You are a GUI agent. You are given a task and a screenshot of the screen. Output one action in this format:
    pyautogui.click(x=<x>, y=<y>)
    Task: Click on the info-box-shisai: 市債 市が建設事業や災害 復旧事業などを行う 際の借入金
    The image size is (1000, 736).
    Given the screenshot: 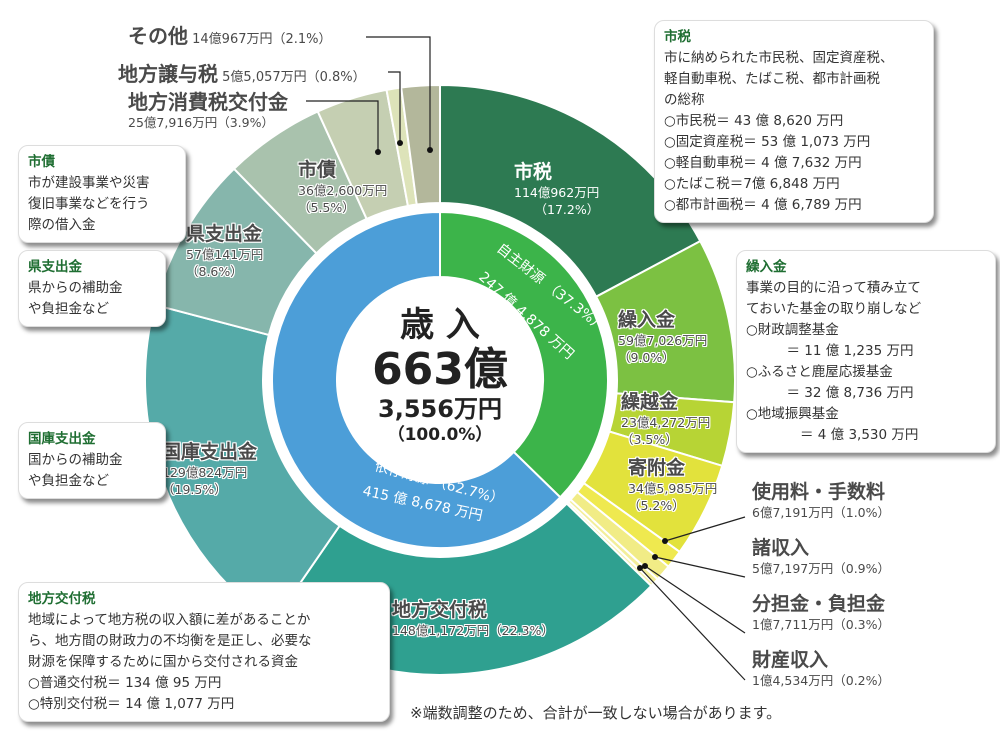 What is the action you would take?
    pyautogui.click(x=102, y=194)
    